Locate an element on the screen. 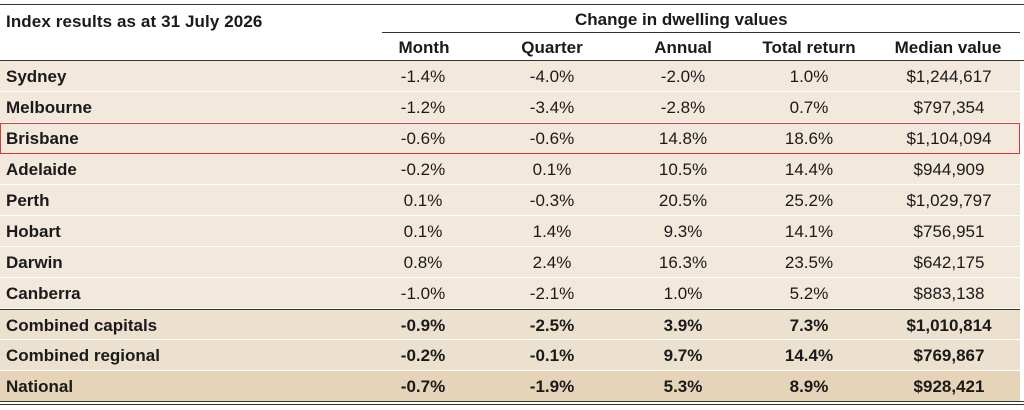 The width and height of the screenshot is (1024, 410). cell-month: 0.8% is located at coordinates (423, 262).